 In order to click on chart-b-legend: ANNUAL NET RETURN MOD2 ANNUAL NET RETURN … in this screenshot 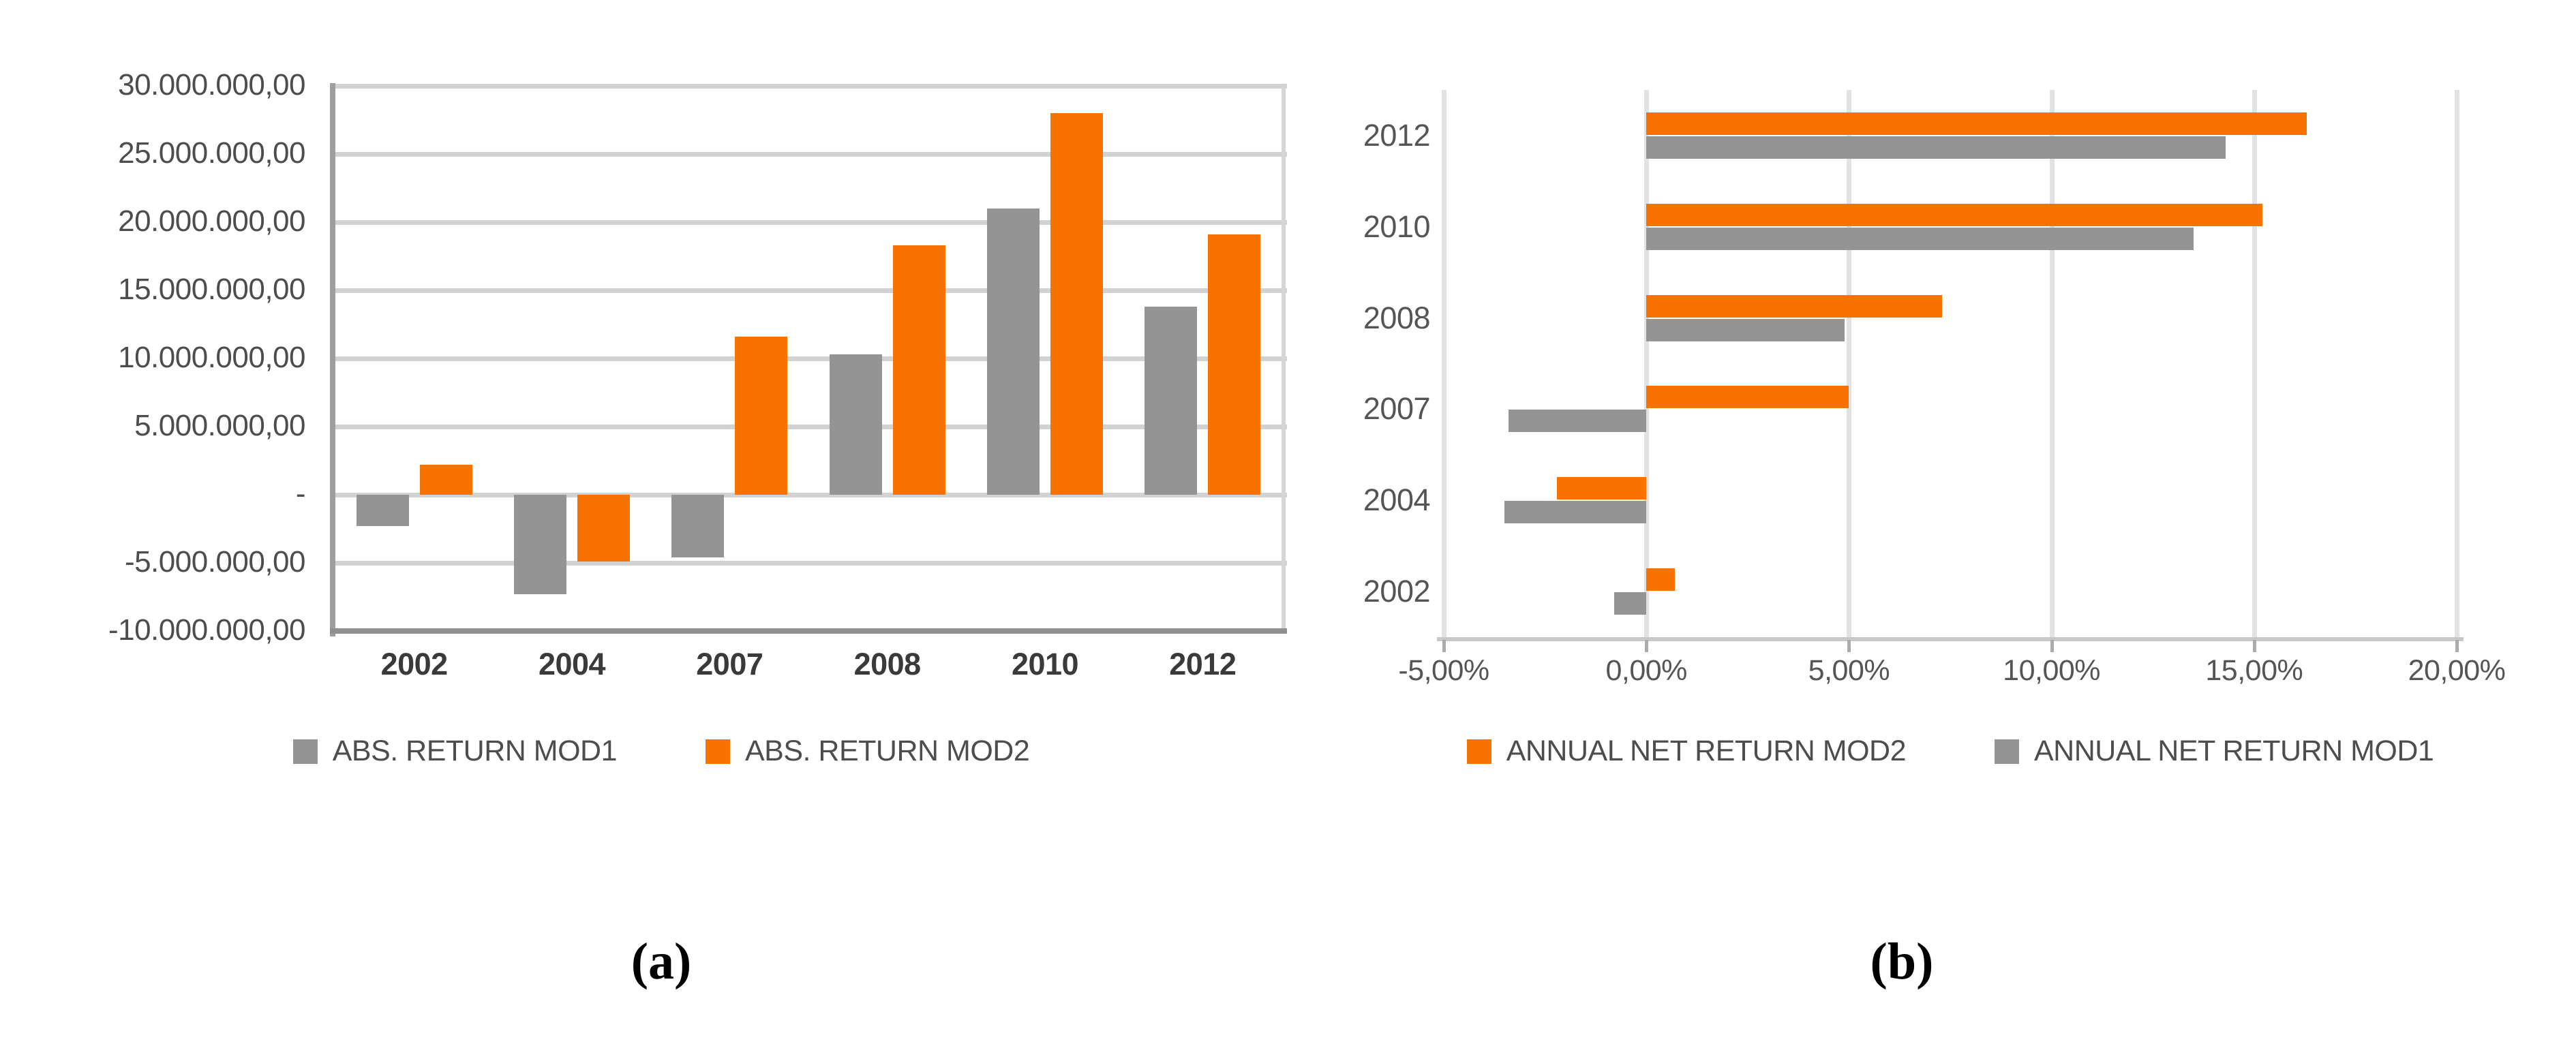, I will do `click(1951, 751)`.